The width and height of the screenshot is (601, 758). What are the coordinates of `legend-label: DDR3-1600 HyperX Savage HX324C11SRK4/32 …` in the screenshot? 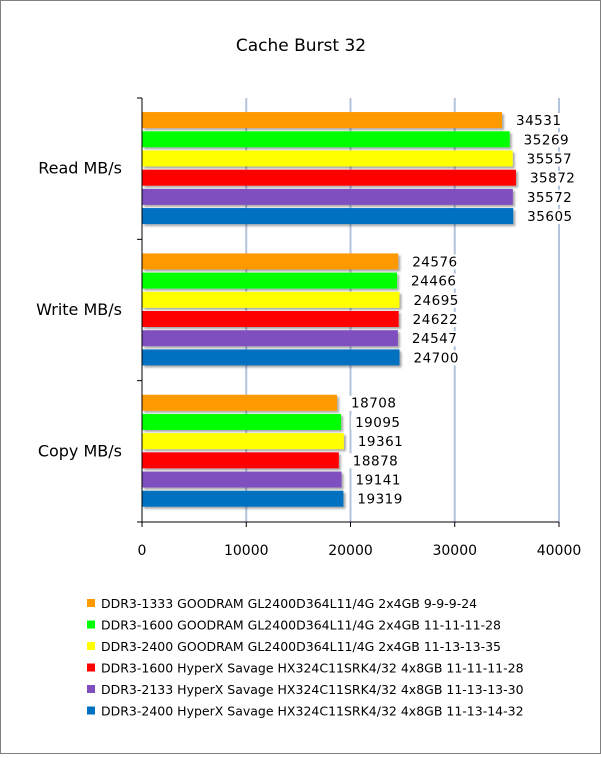 It's located at (312, 668).